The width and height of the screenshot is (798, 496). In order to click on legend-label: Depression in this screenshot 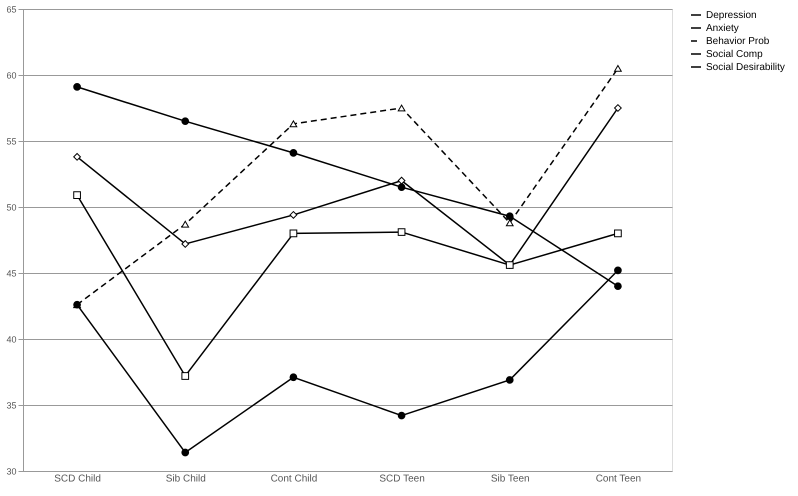, I will do `click(731, 15)`.